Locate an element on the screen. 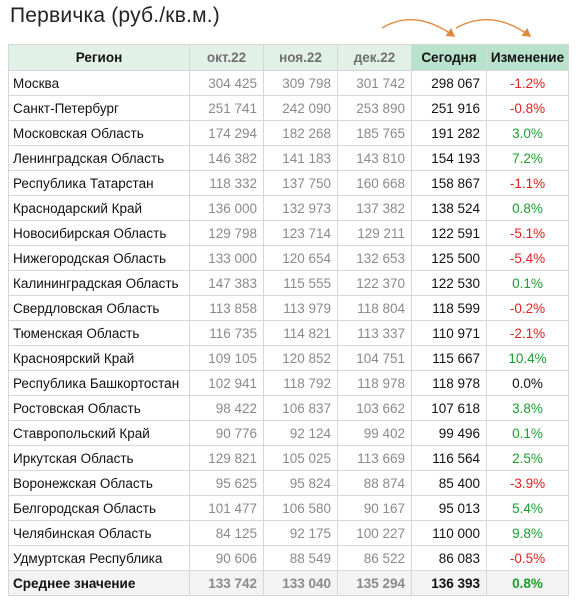  oct-cell: 147 383 is located at coordinates (226, 283).